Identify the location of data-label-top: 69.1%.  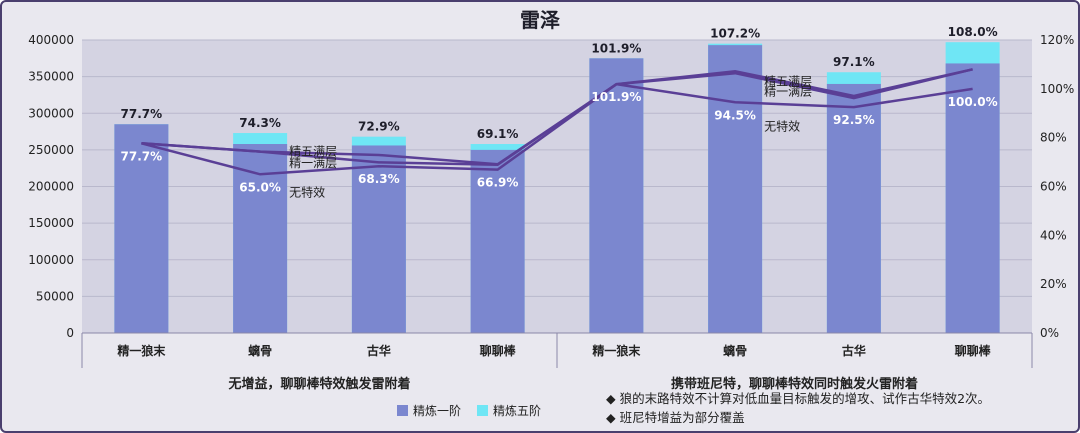
(498, 134).